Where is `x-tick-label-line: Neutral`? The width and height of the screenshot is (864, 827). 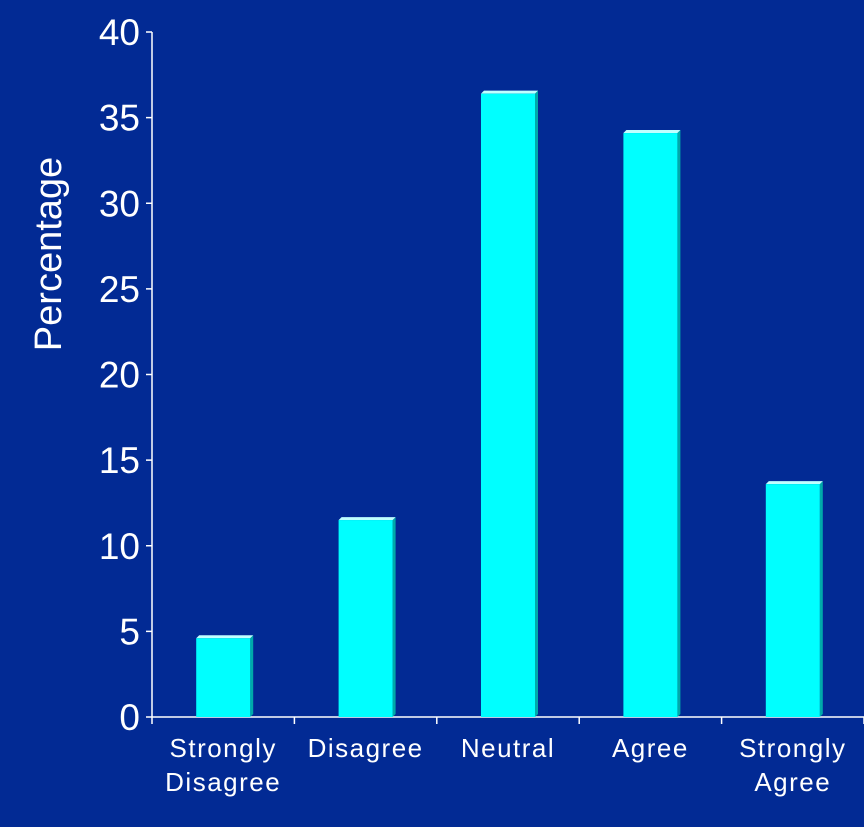 x-tick-label-line: Neutral is located at coordinates (508, 748).